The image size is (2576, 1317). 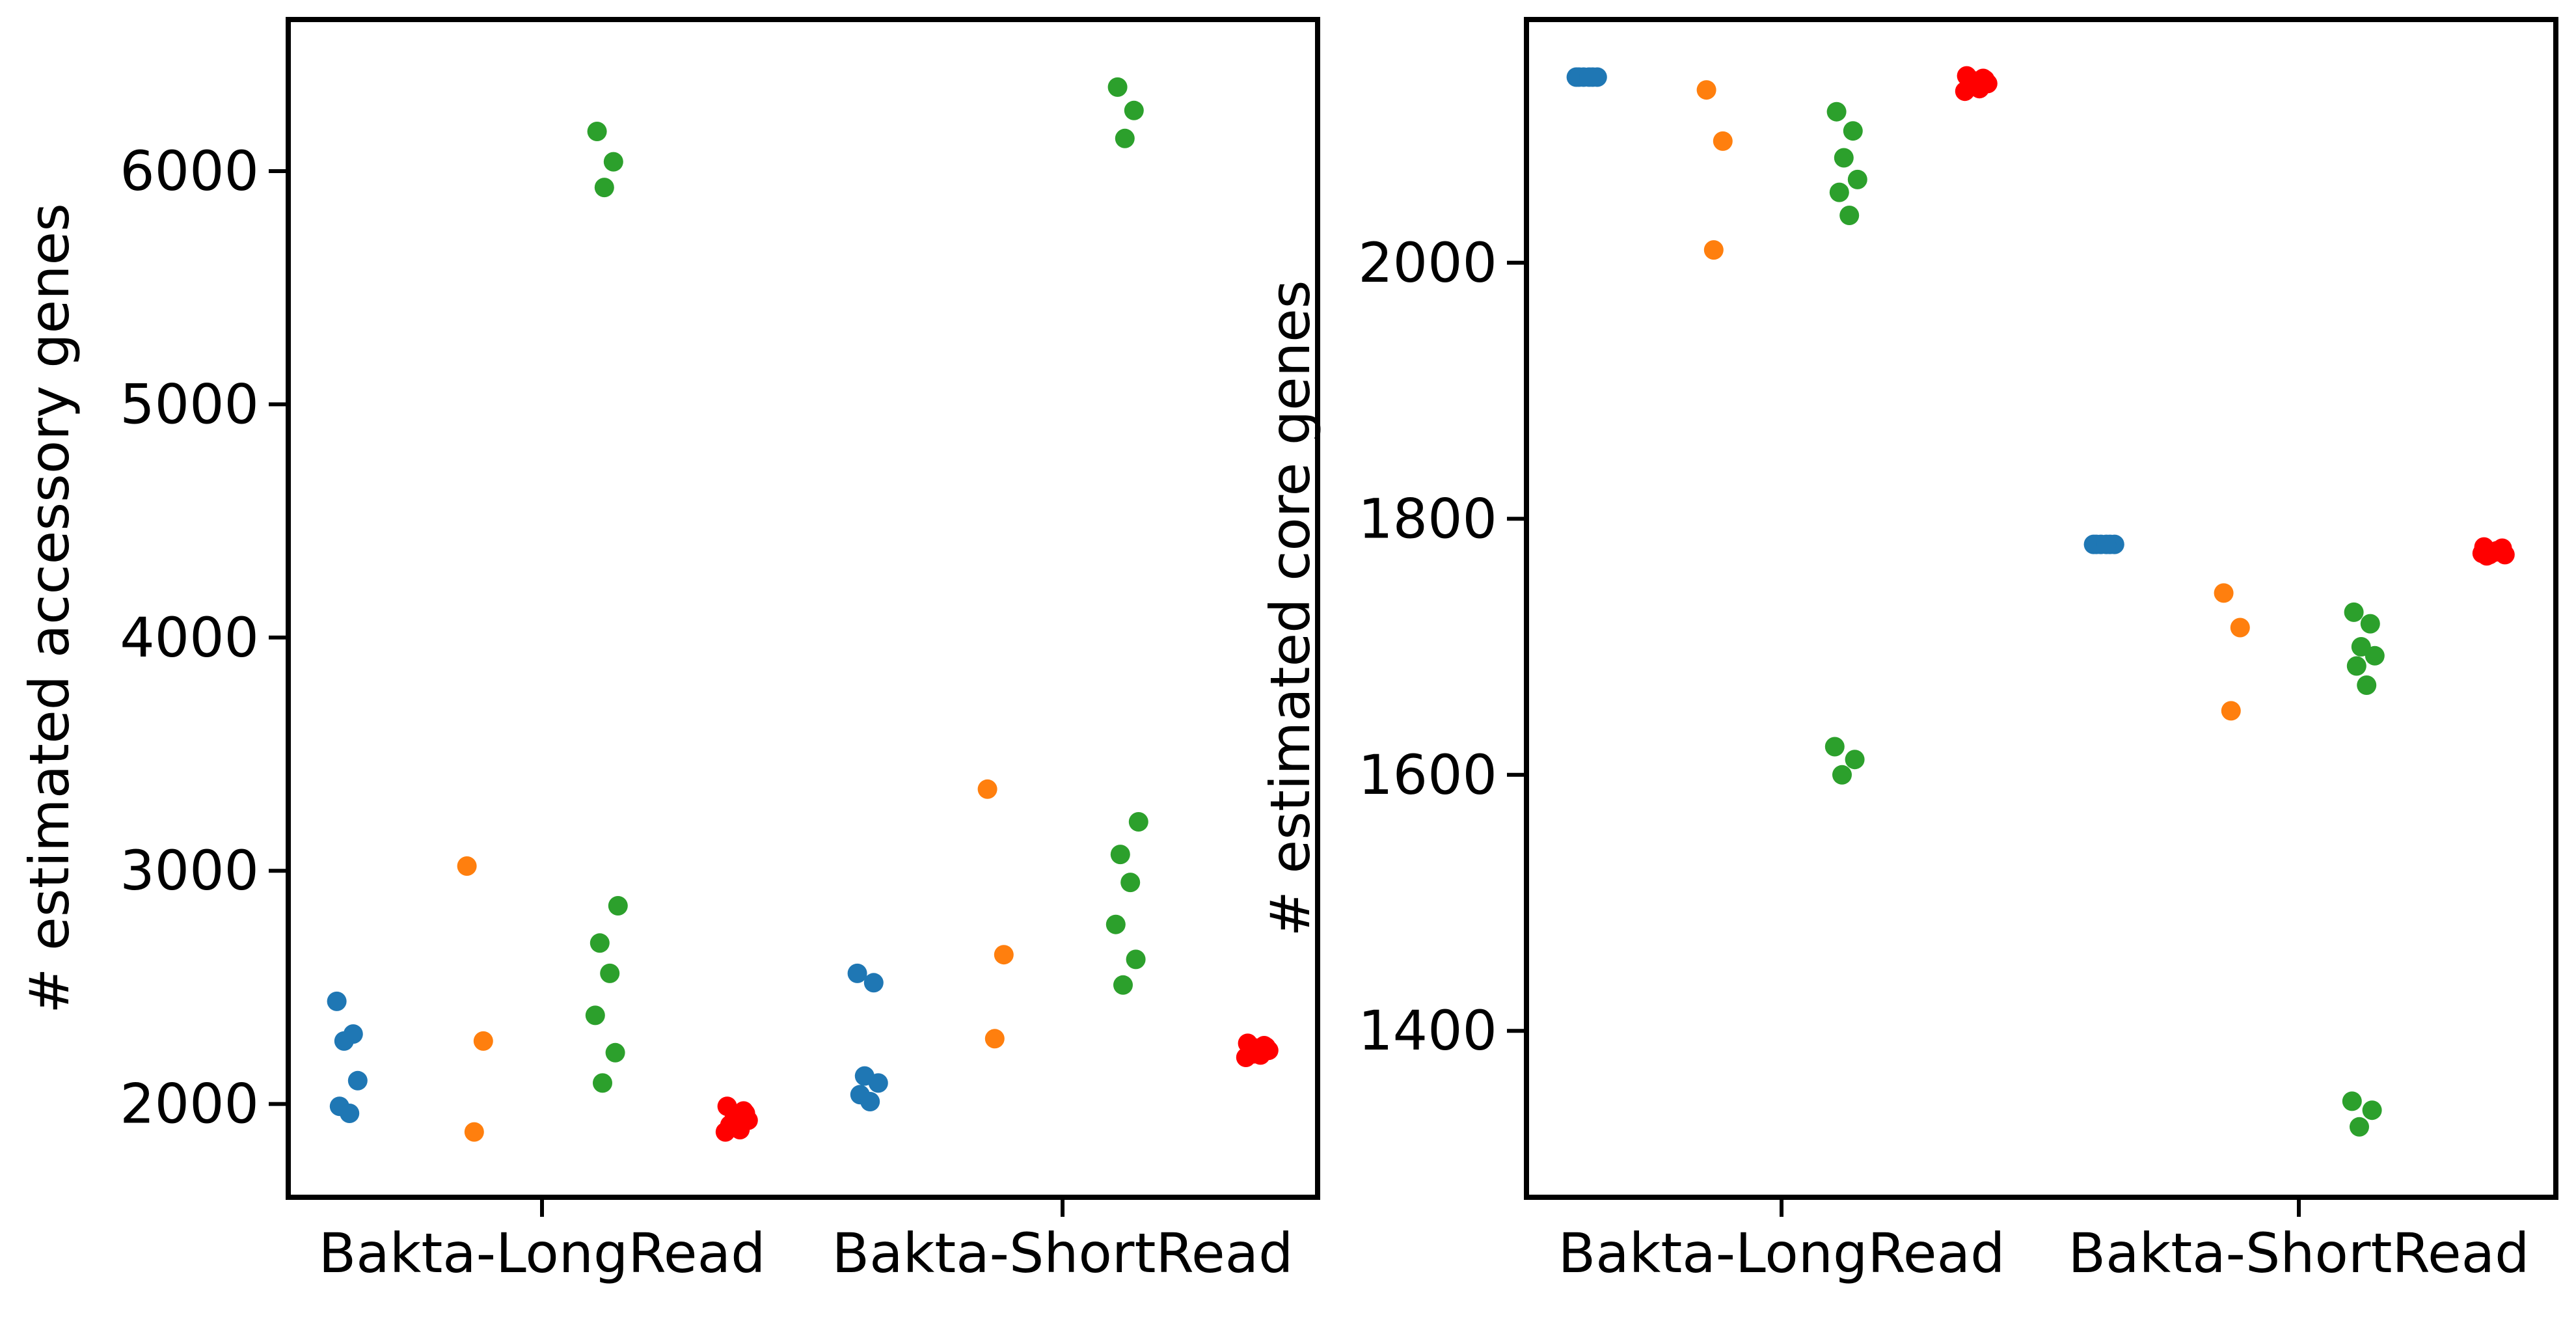 I want to click on y-tick-label: 3000, so click(x=189, y=871).